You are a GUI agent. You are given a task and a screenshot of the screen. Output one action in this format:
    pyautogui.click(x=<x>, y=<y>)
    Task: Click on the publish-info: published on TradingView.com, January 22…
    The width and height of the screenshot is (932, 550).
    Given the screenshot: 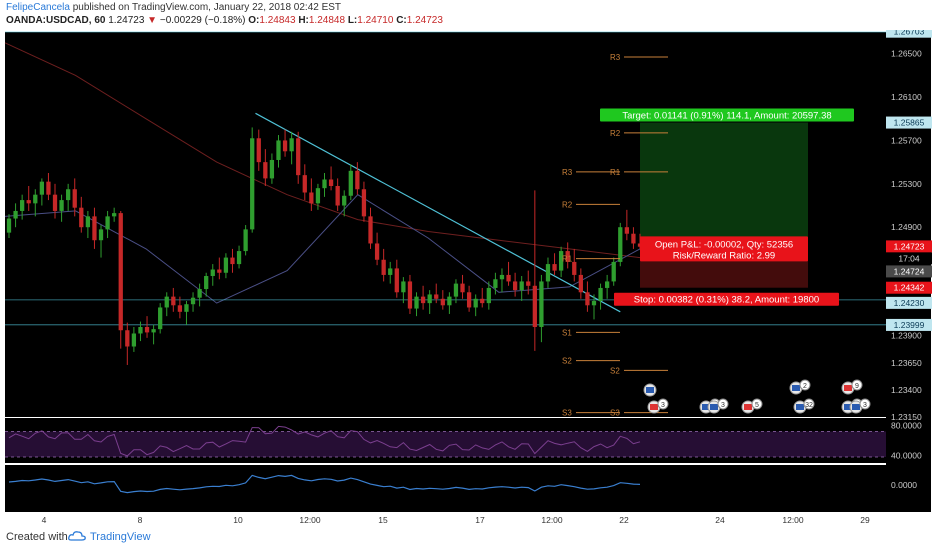 What is the action you would take?
    pyautogui.click(x=207, y=7)
    